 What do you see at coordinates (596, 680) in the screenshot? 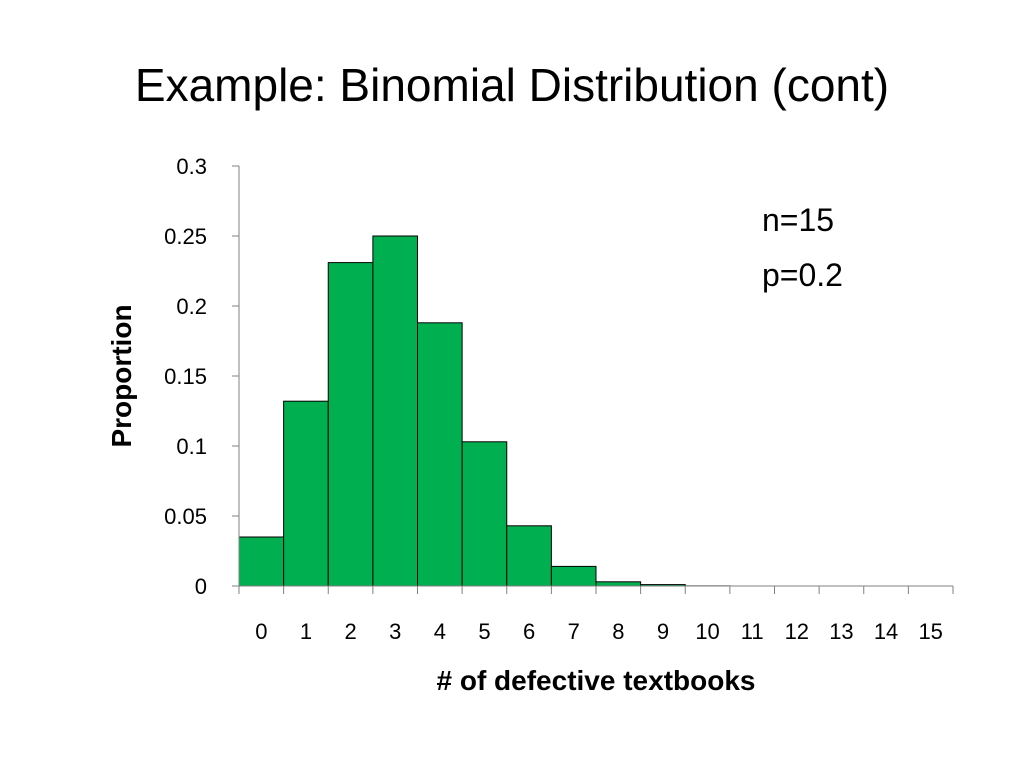
I see `x-axis-title: # of defective textbooks` at bounding box center [596, 680].